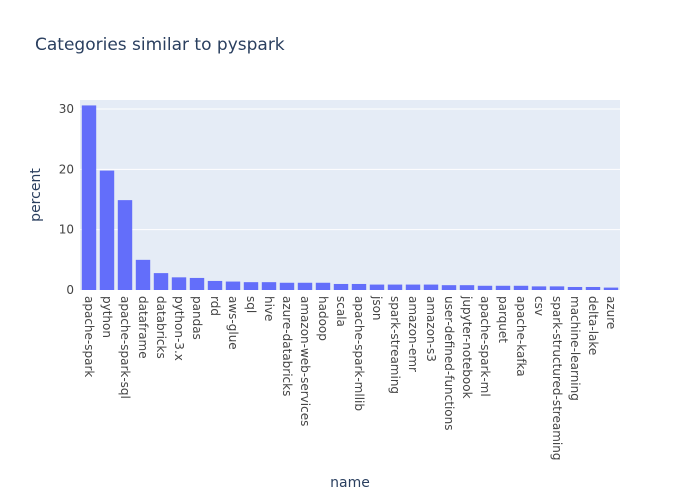 This screenshot has width=700, height=504. Describe the element at coordinates (66, 199) in the screenshot. I see `y-tick-labels: 0 10 20 30` at that location.